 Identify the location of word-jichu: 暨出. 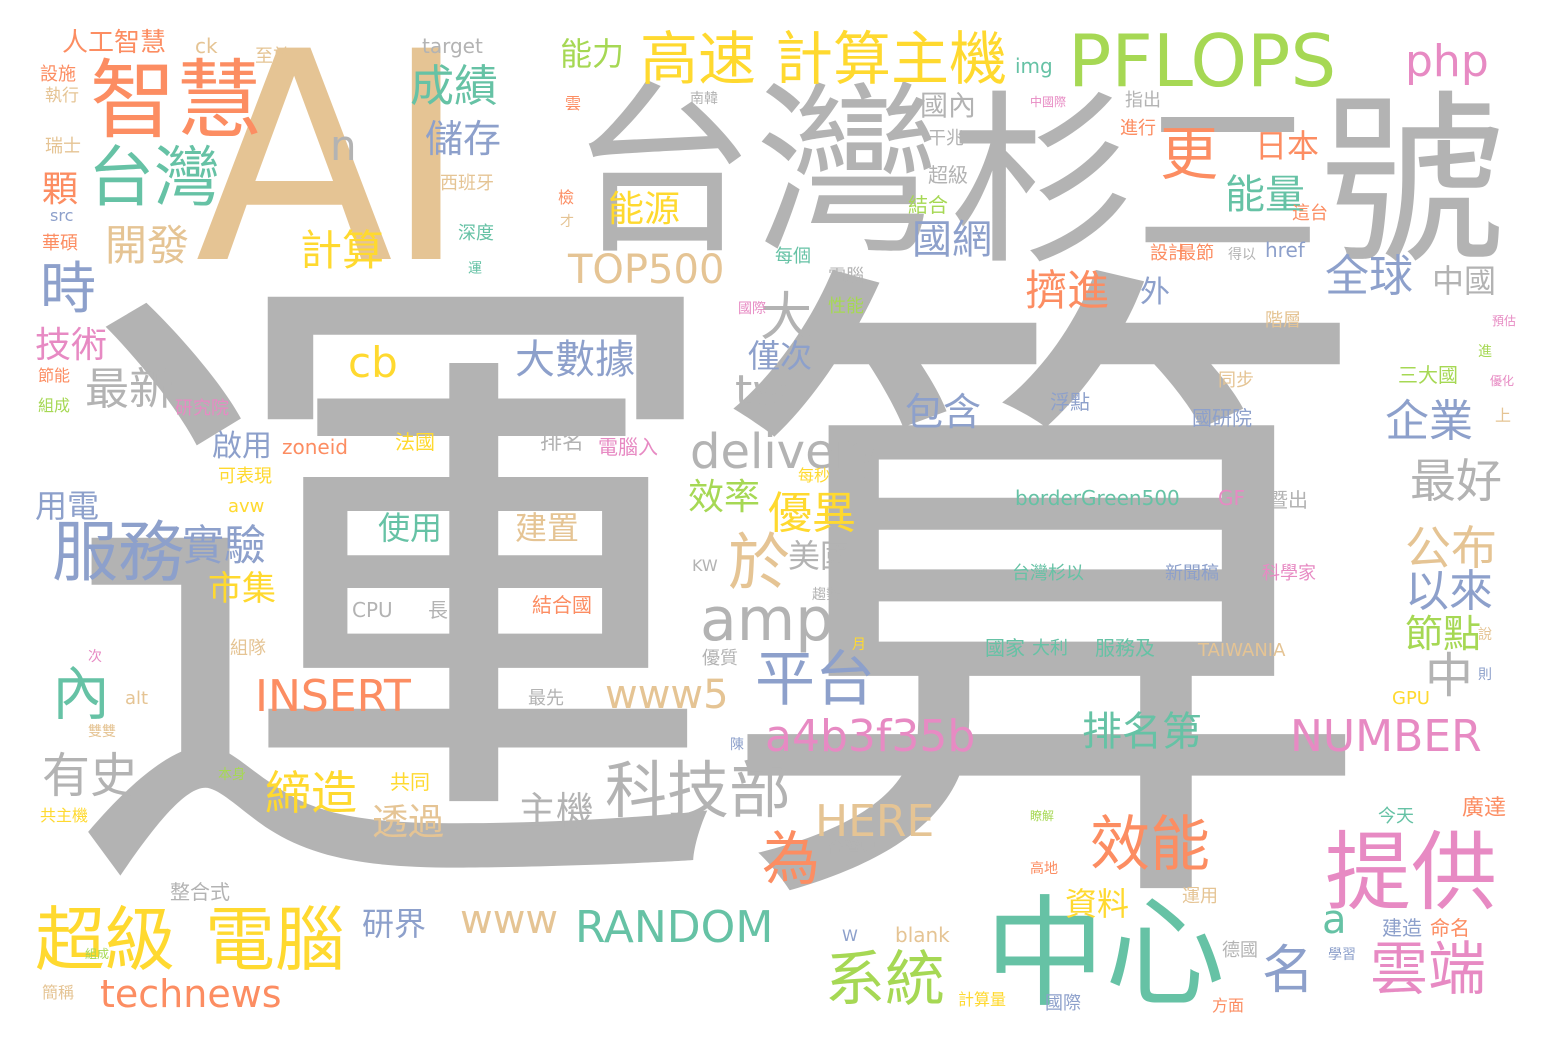
(1288, 500).